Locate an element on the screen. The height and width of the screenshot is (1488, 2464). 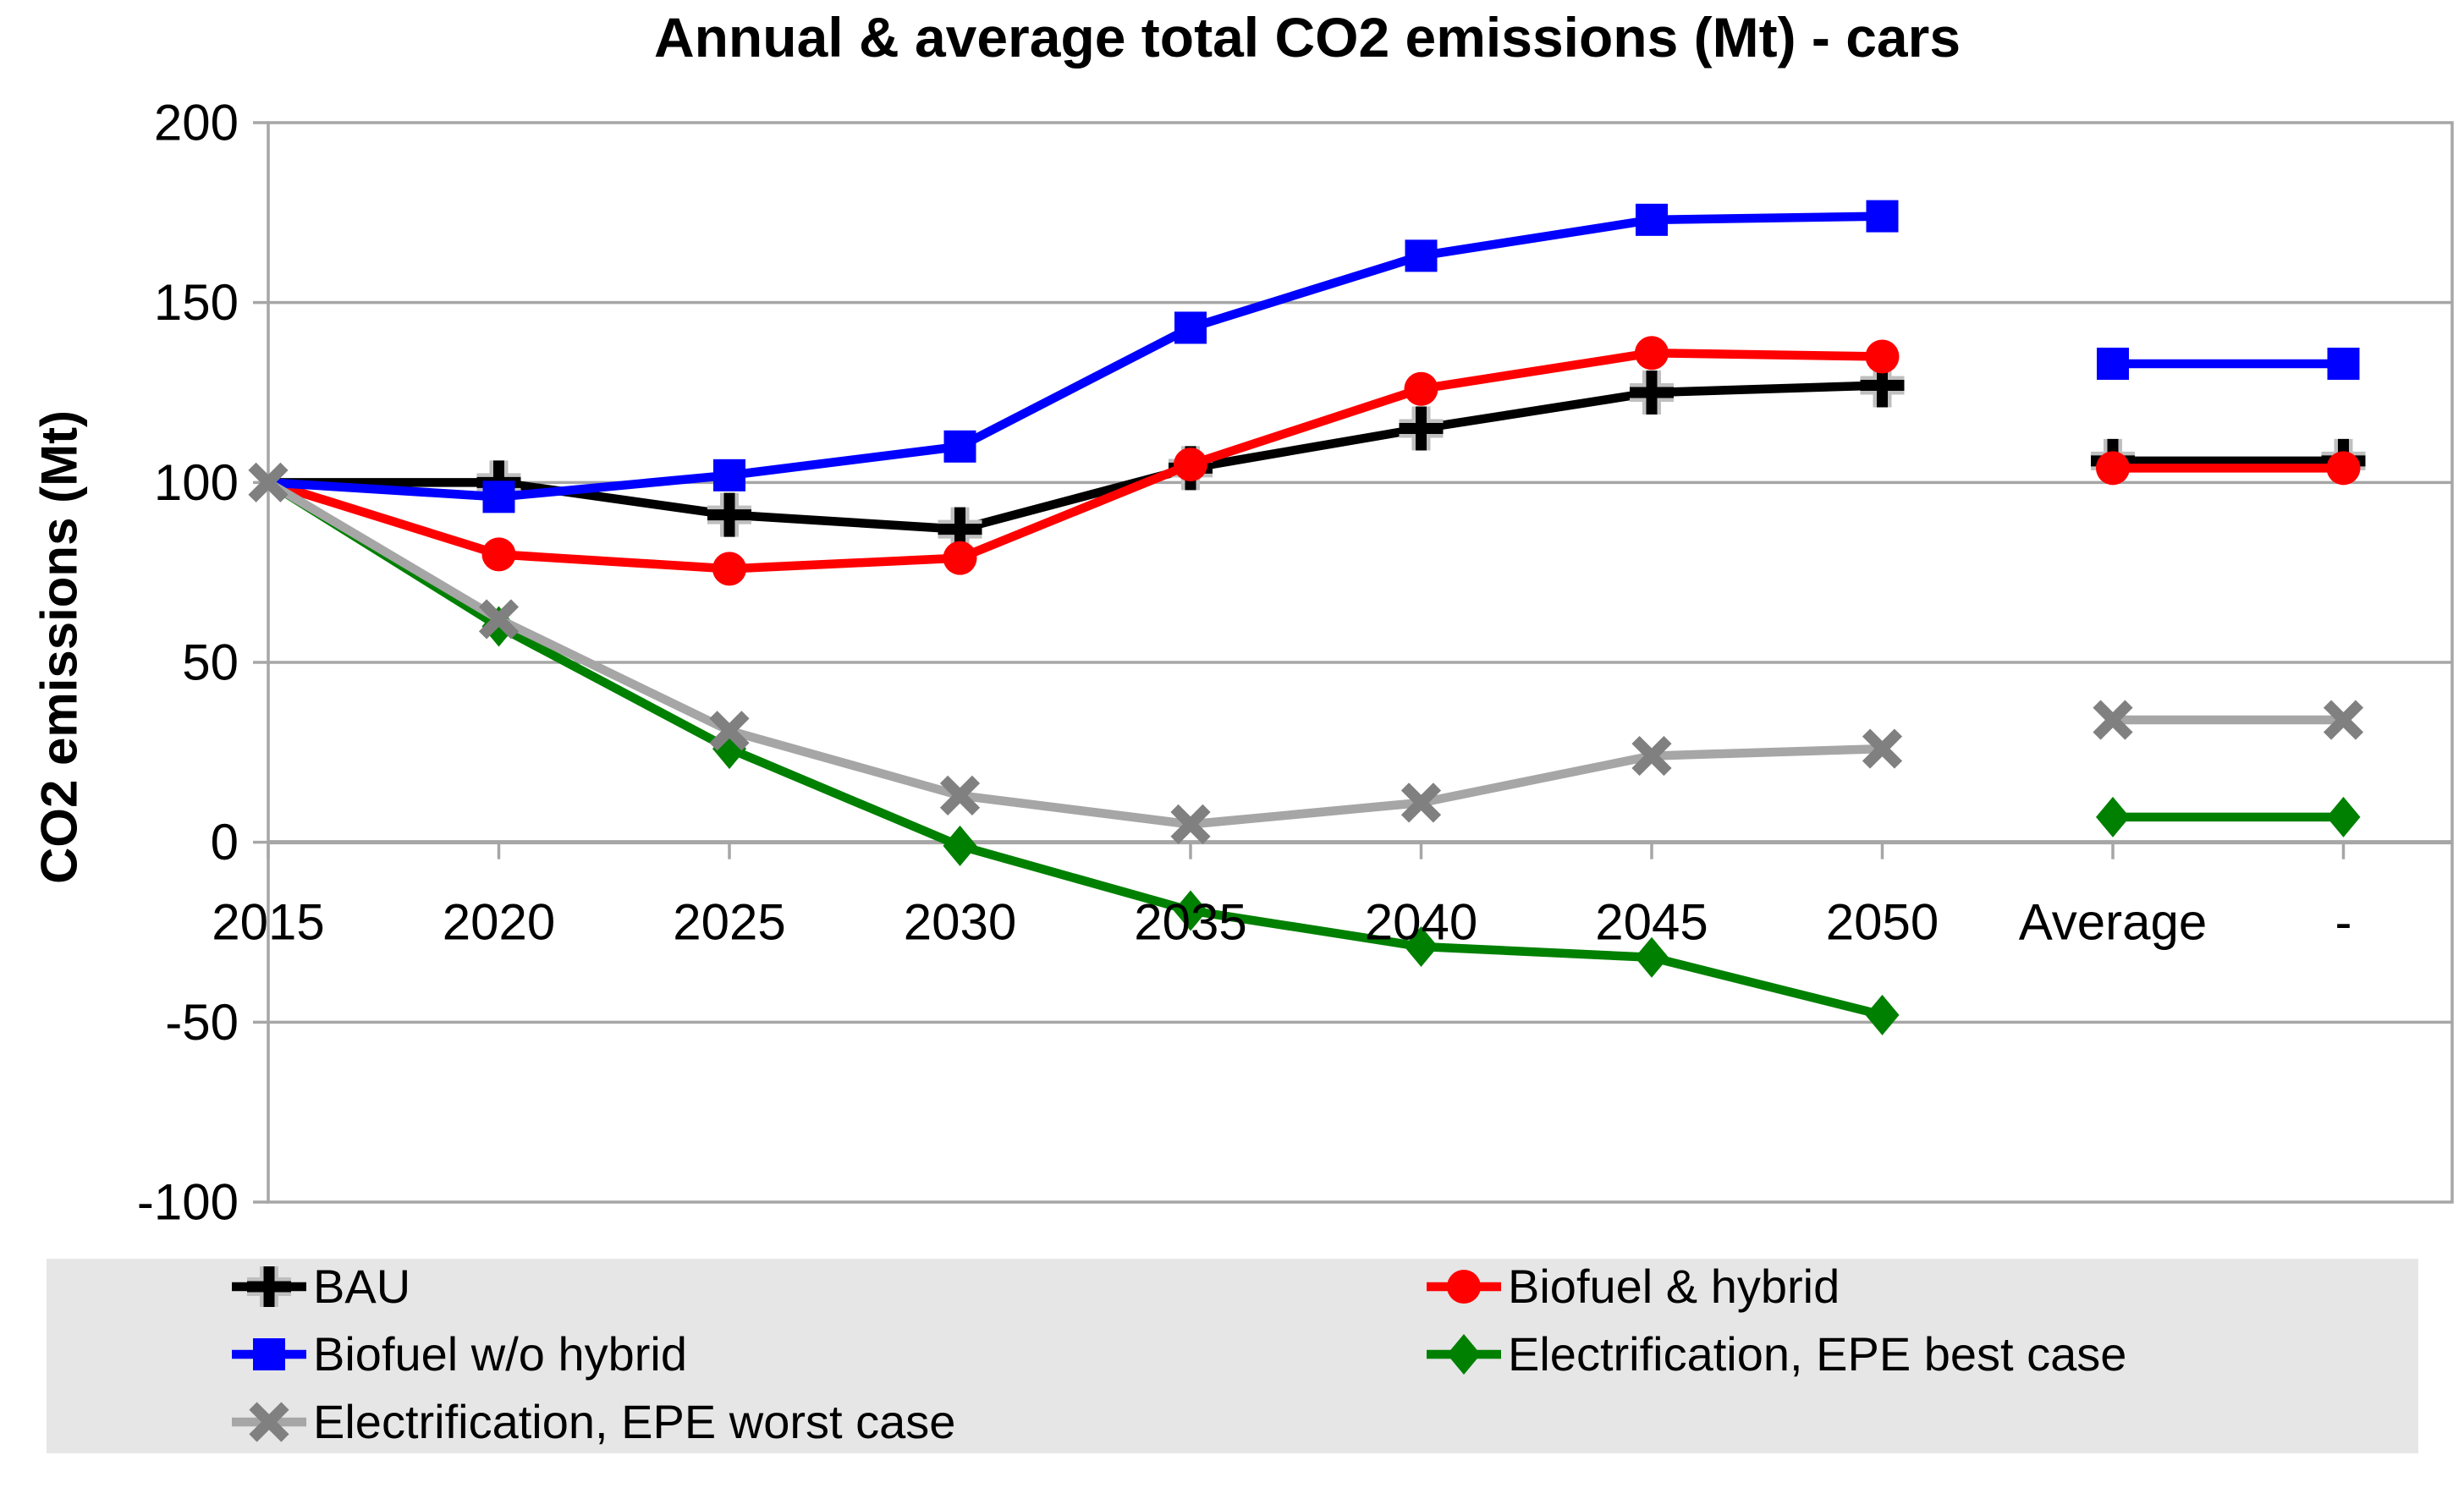
series-bau is located at coordinates (1314, 457).